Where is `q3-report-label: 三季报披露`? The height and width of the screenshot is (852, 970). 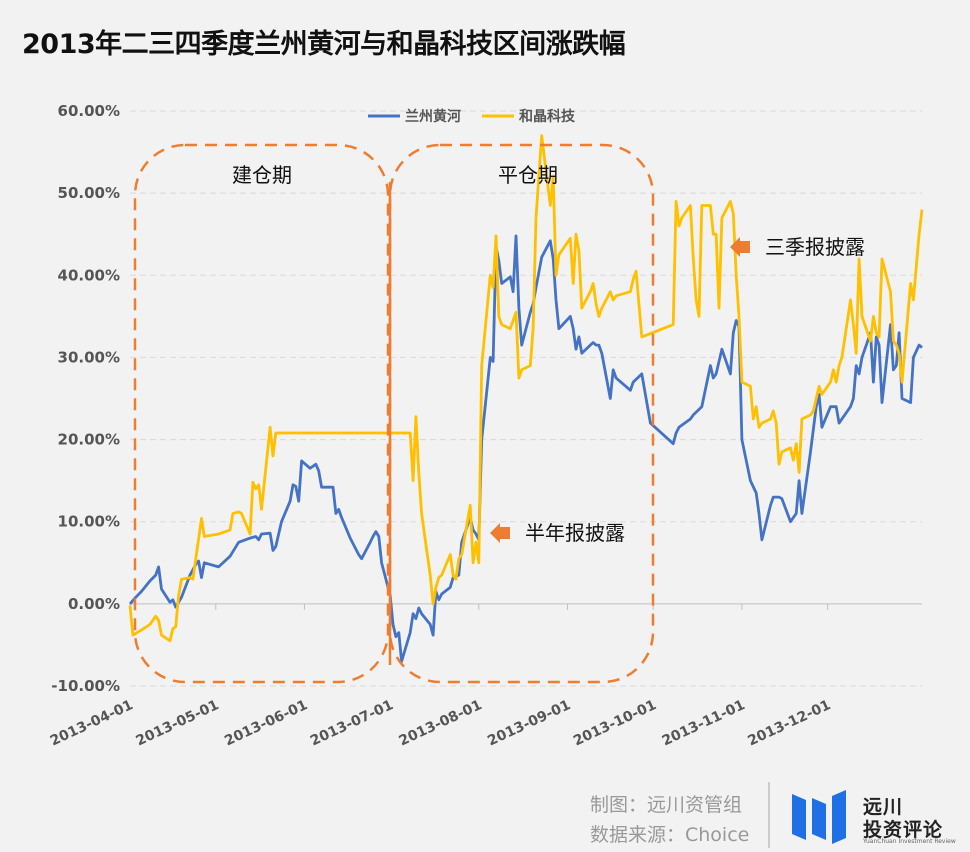
q3-report-label: 三季报披露 is located at coordinates (815, 247).